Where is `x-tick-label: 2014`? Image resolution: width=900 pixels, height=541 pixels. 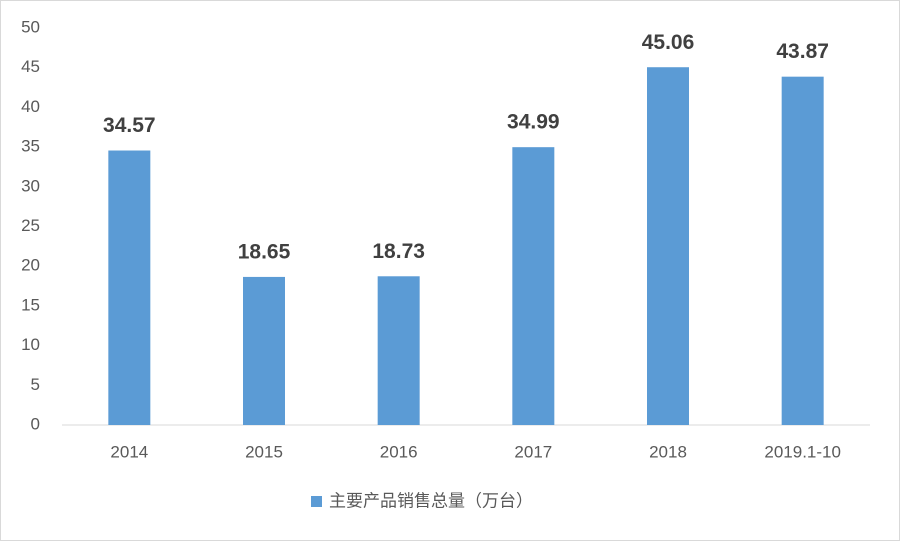 x-tick-label: 2014 is located at coordinates (129, 451).